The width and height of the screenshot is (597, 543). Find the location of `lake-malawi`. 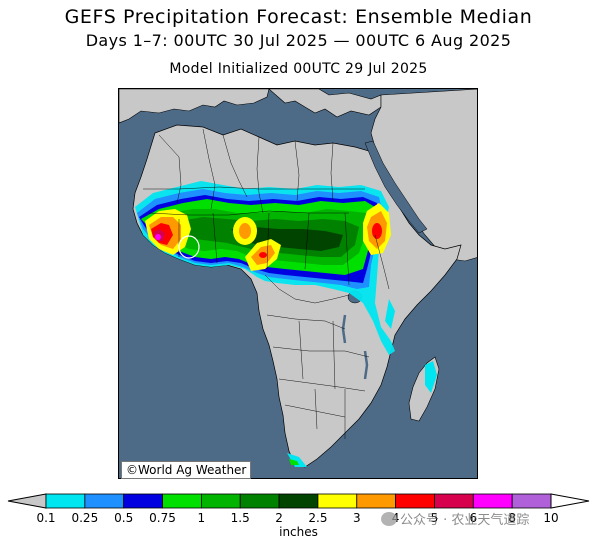

lake-malawi is located at coordinates (366, 365).